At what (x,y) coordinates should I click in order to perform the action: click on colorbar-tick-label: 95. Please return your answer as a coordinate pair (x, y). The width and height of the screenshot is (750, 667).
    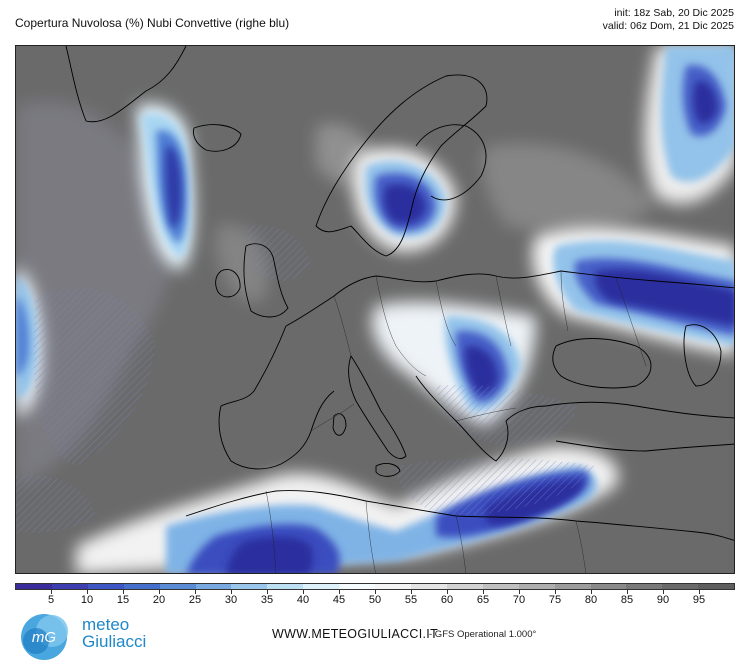
    Looking at the image, I should click on (699, 600).